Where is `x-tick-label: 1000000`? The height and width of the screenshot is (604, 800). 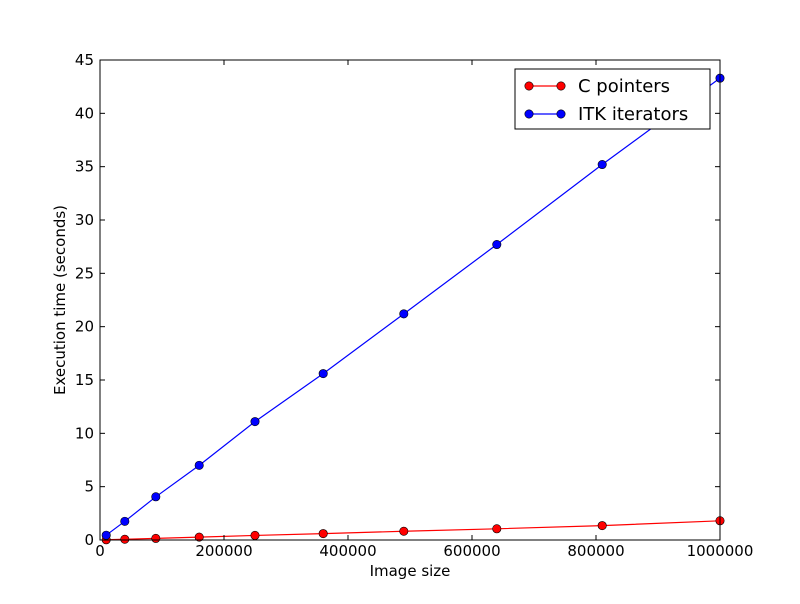 x-tick-label: 1000000 is located at coordinates (720, 551).